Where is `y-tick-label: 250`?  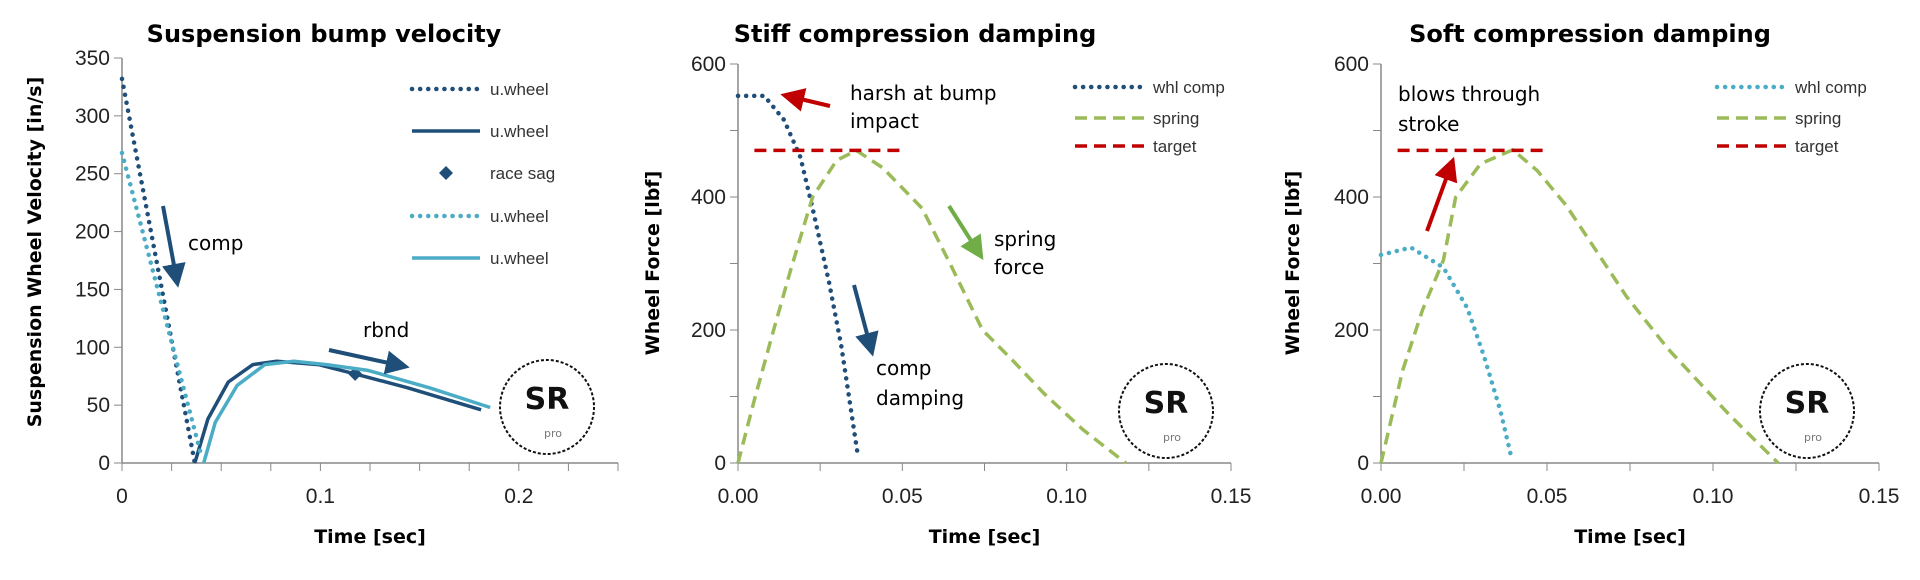
y-tick-label: 250 is located at coordinates (92, 174).